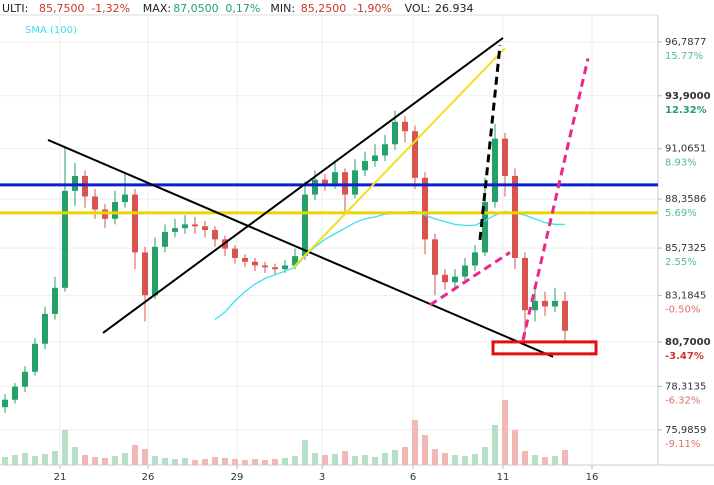 The width and height of the screenshot is (714, 485). What do you see at coordinates (685, 386) in the screenshot?
I see `y-tick-label: 78,3135` at bounding box center [685, 386].